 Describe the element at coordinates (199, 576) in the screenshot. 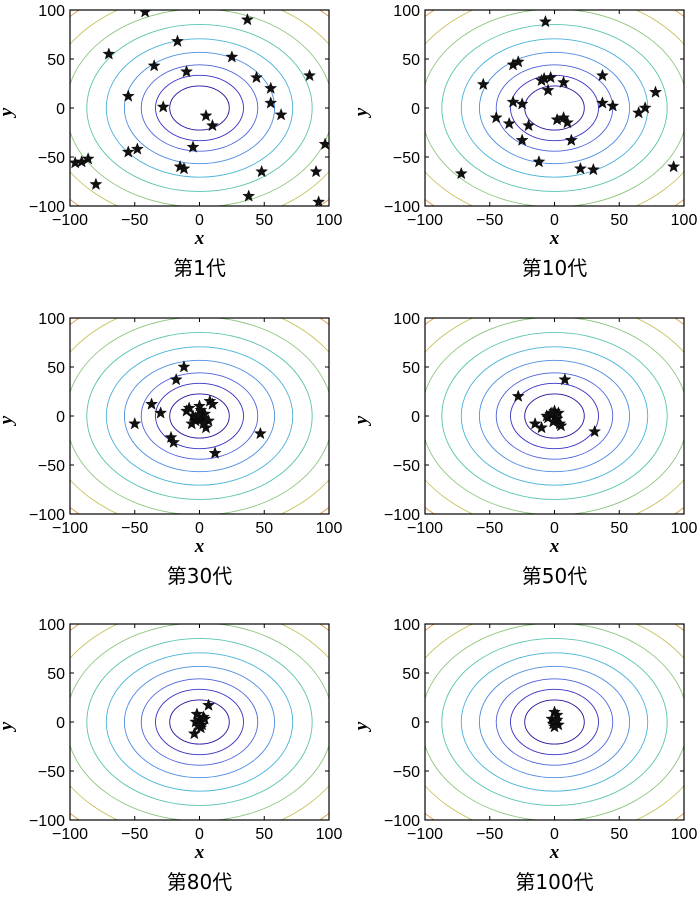

I see `generation-caption: 第30代` at that location.